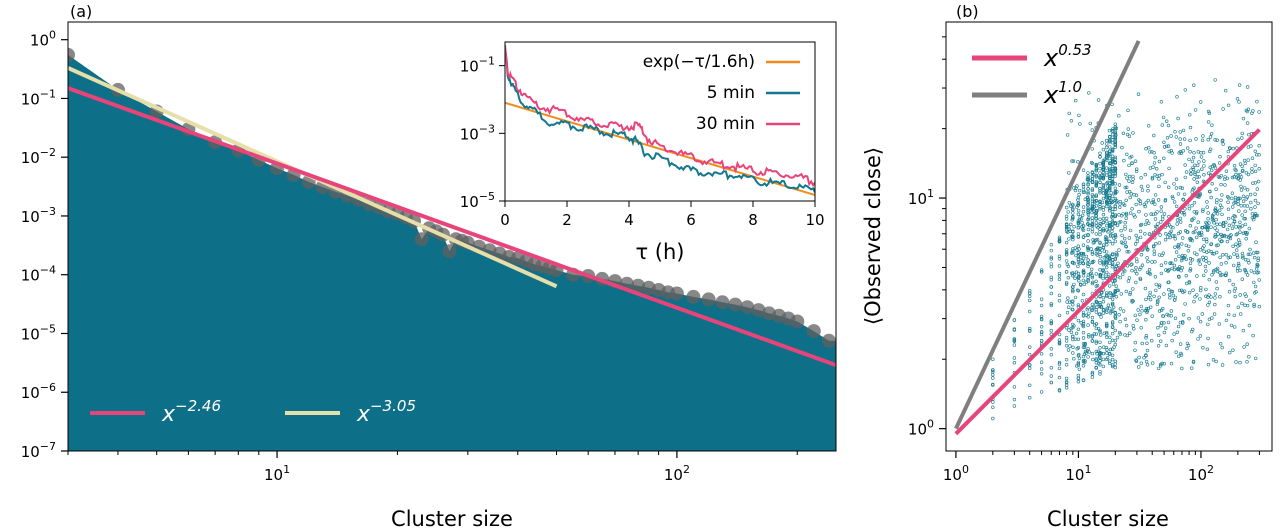 The width and height of the screenshot is (1280, 530). I want to click on y-tick-label: 10⁻¹, so click(38, 97).